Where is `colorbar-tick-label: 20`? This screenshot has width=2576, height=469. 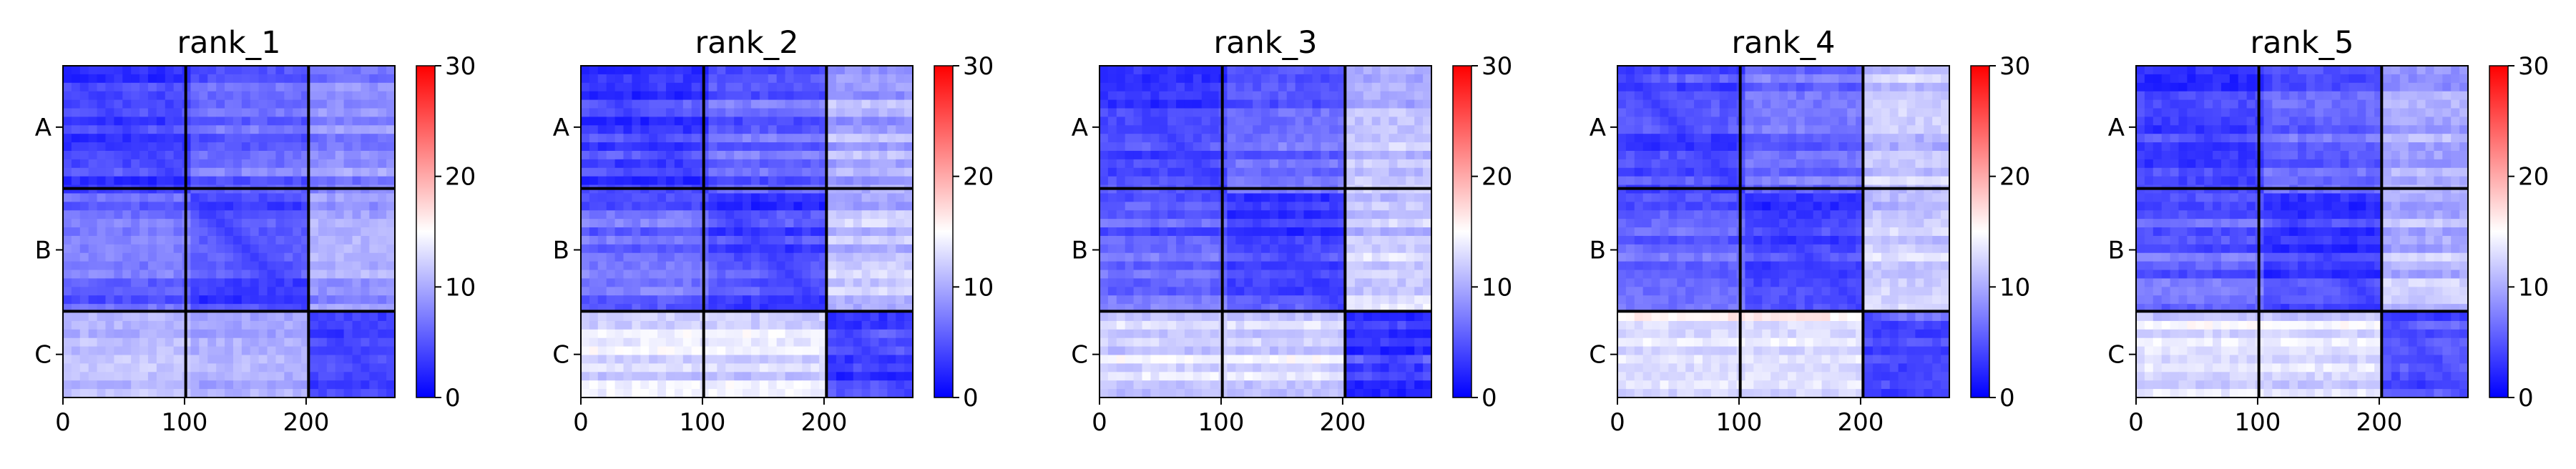
colorbar-tick-label: 20 is located at coordinates (1497, 177).